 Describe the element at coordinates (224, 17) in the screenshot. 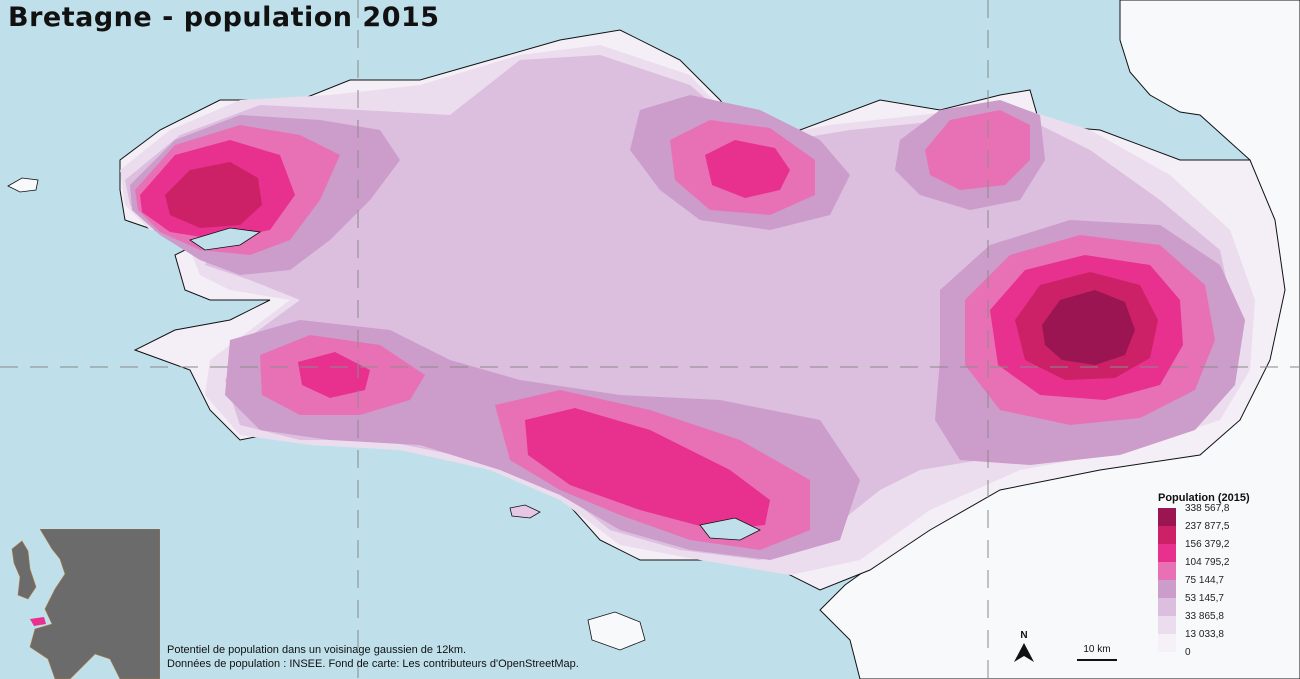

I see `map-title: Bretagne - population 2015` at that location.